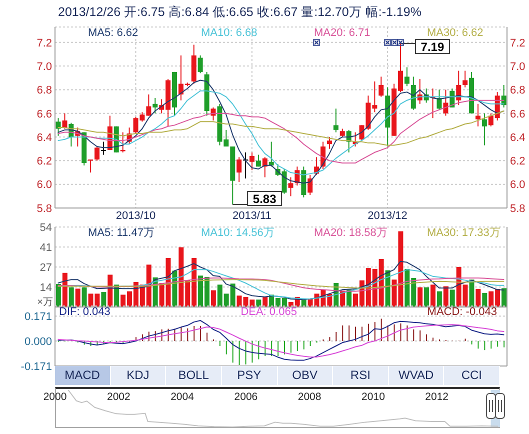  What do you see at coordinates (38, 316) in the screenshot?
I see `y-tick-label: 0.171` at bounding box center [38, 316].